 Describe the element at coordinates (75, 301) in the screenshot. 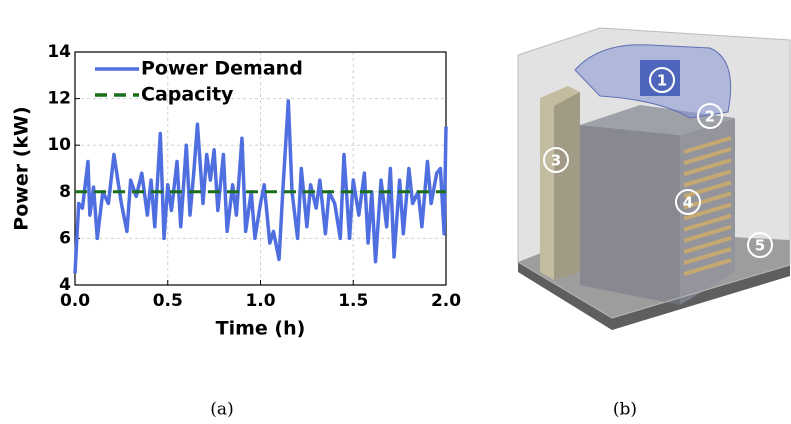

I see `x-tick-label: 0.0` at that location.